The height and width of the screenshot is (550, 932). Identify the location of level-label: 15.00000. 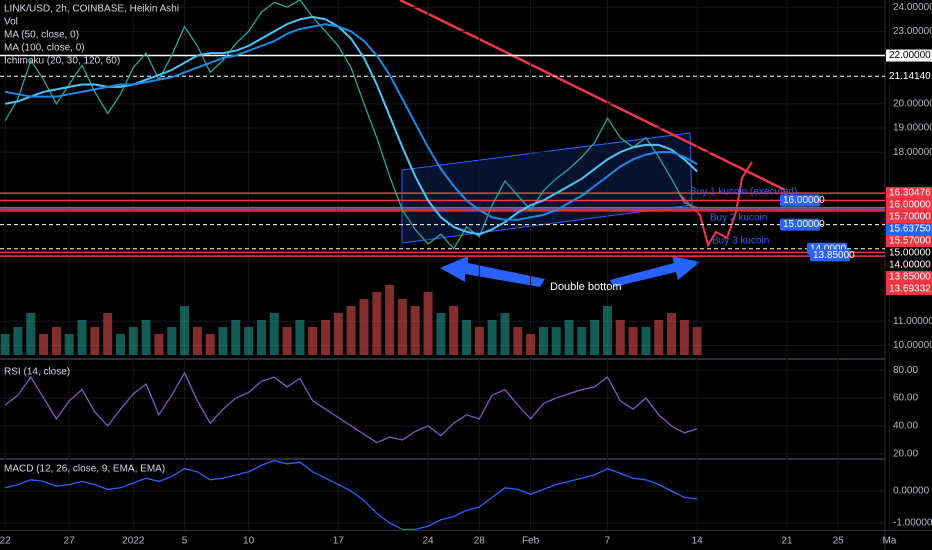
(910, 253).